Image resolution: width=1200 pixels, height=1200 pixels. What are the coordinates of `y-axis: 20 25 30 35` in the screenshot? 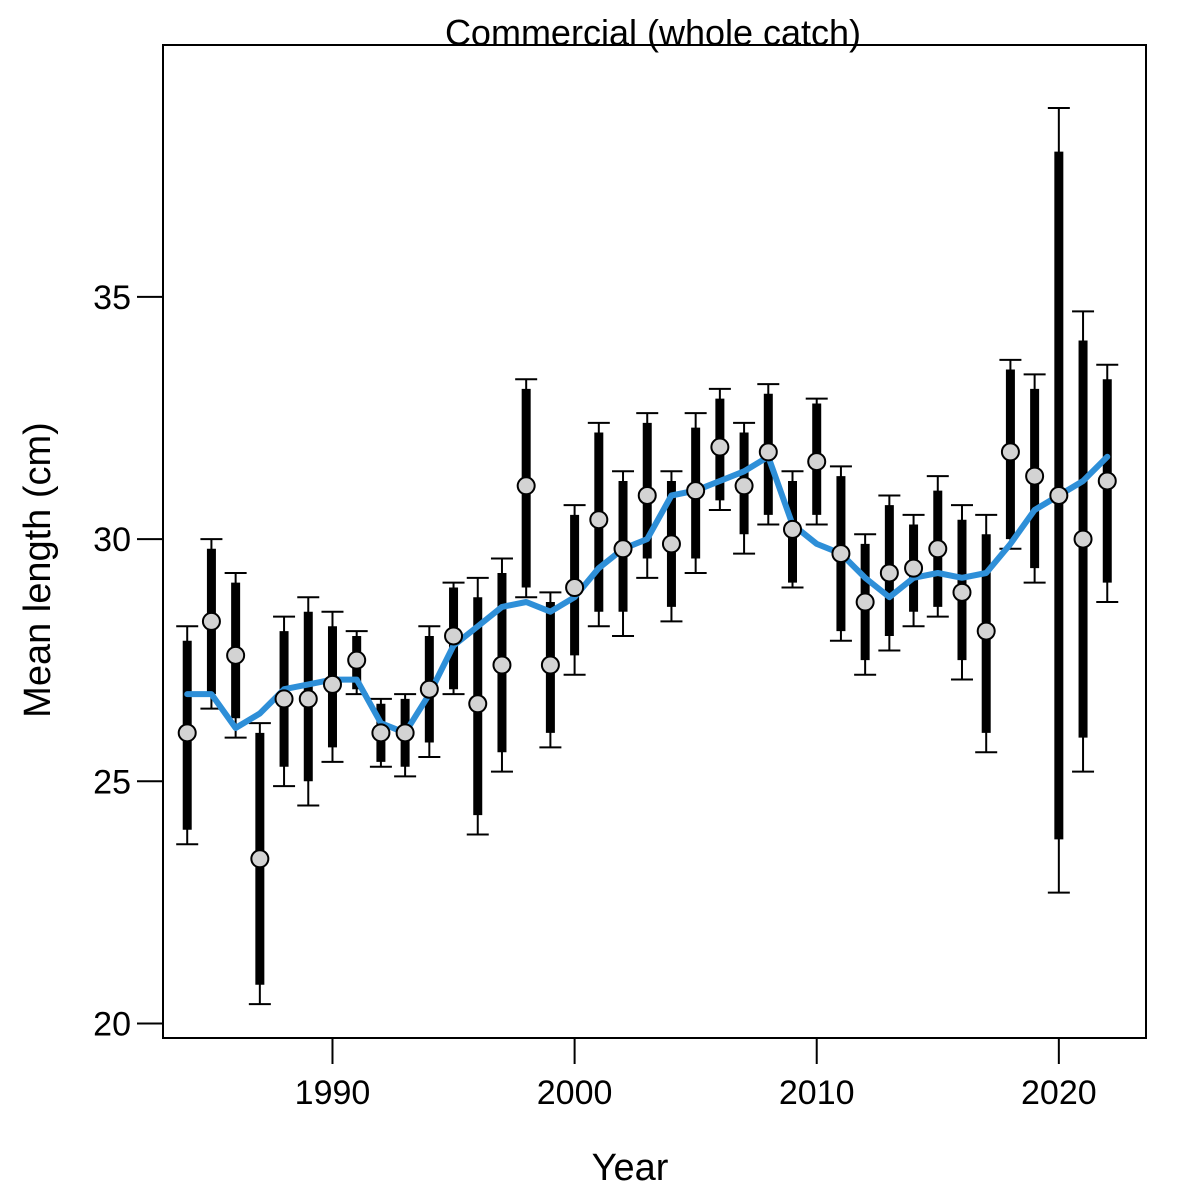 It's located at (128, 661).